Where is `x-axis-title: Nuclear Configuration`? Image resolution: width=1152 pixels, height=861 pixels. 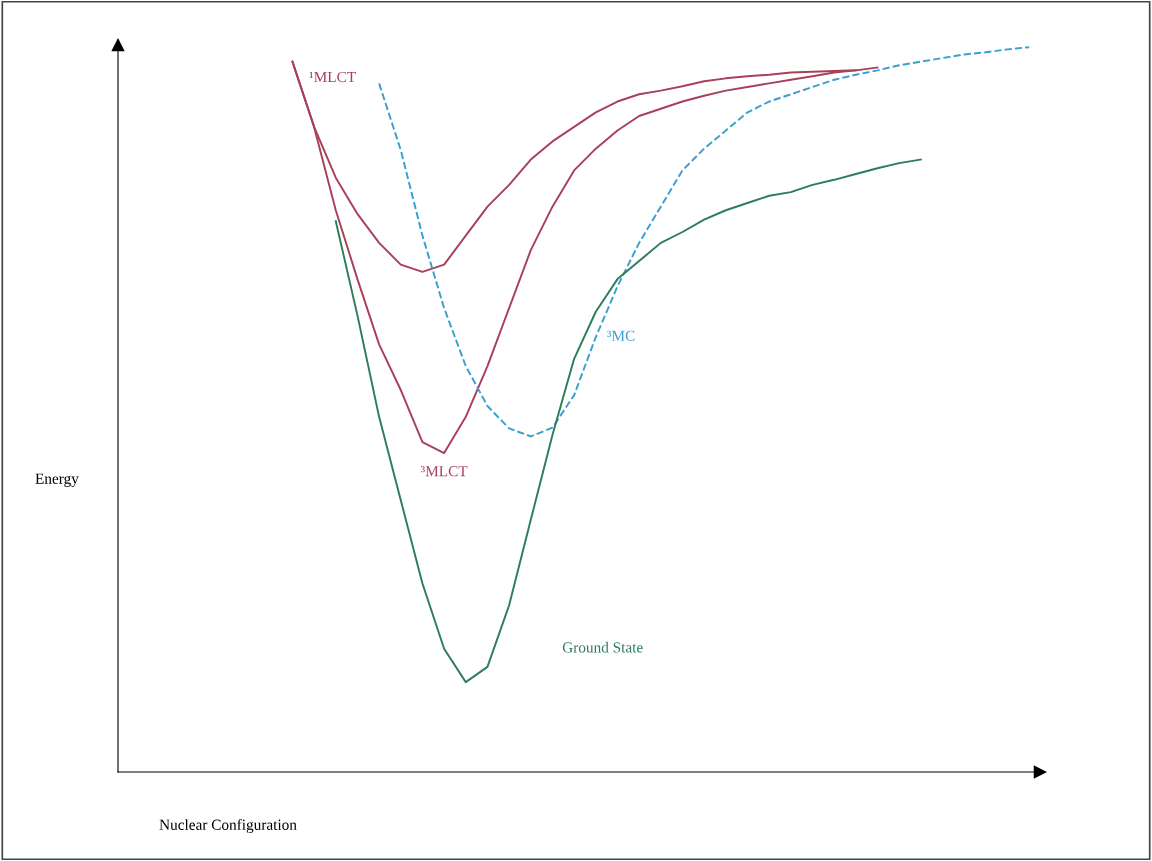 x-axis-title: Nuclear Configuration is located at coordinates (228, 826).